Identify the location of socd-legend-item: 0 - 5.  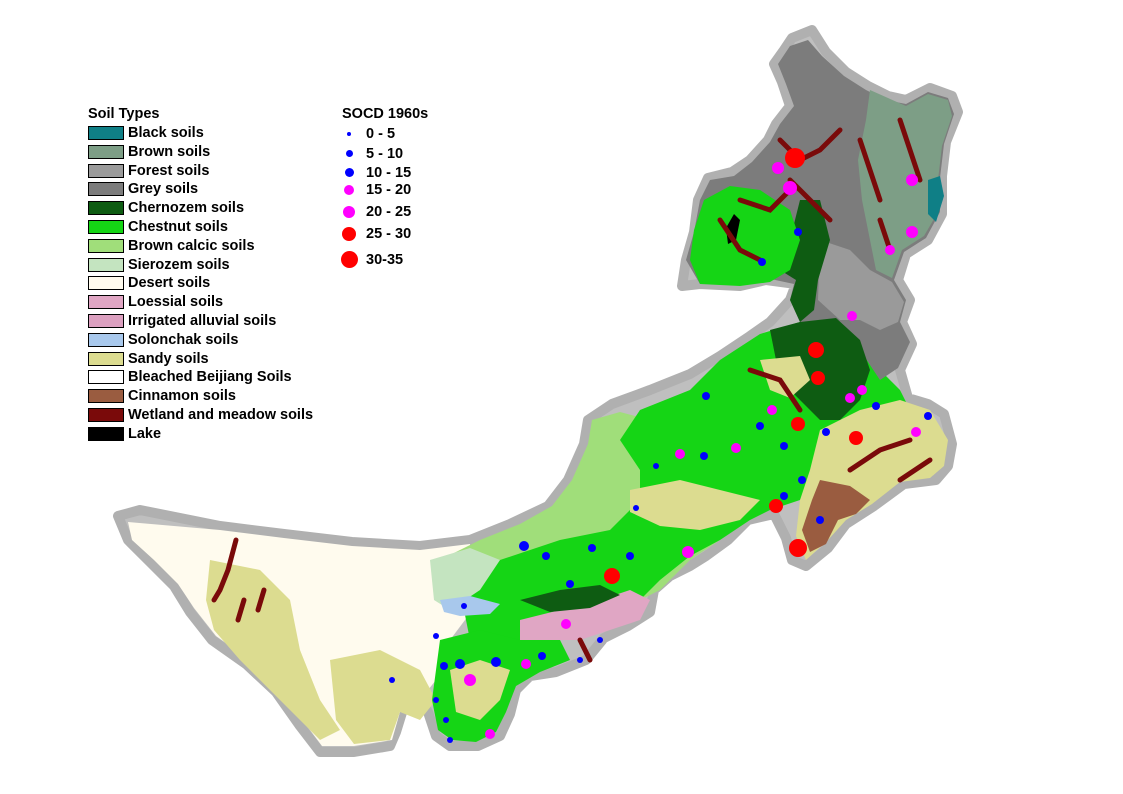
(366, 133).